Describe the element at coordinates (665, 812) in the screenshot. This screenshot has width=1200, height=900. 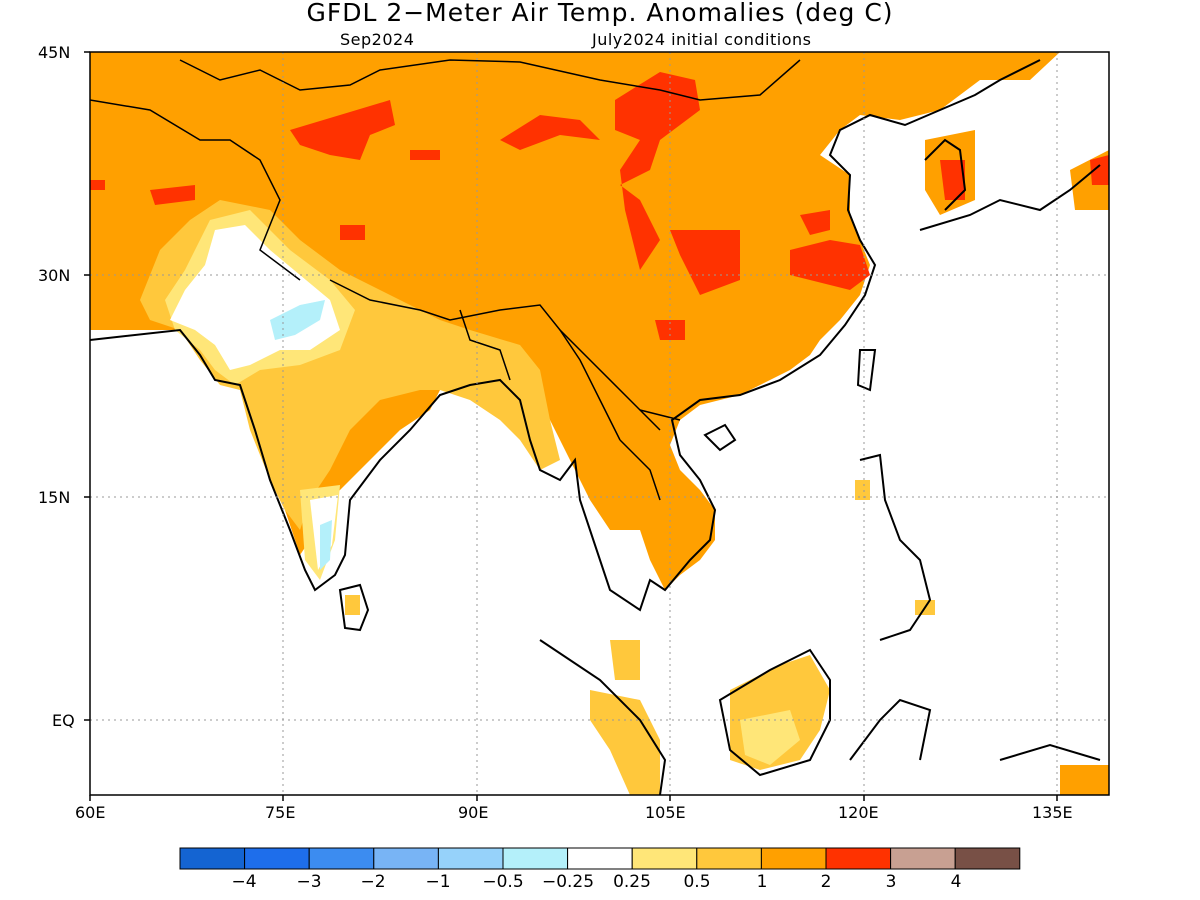
I see `lon-tick-label: 105E` at that location.